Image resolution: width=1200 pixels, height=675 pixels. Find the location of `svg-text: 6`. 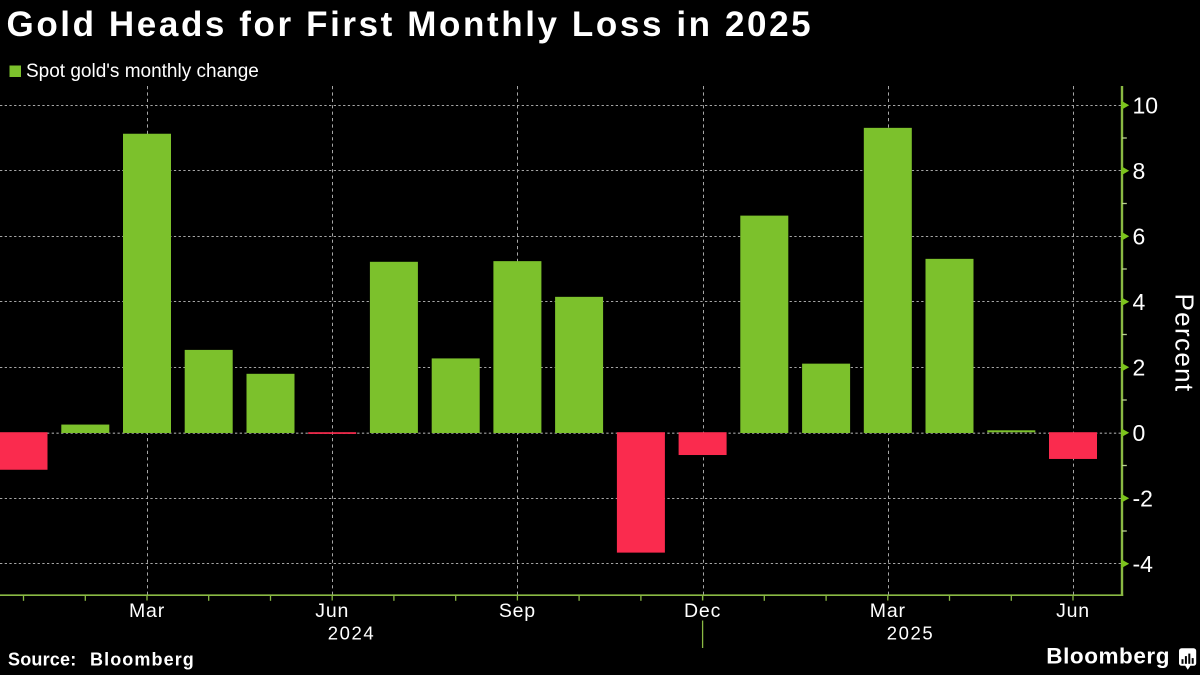

svg-text: 6 is located at coordinates (1139, 237).